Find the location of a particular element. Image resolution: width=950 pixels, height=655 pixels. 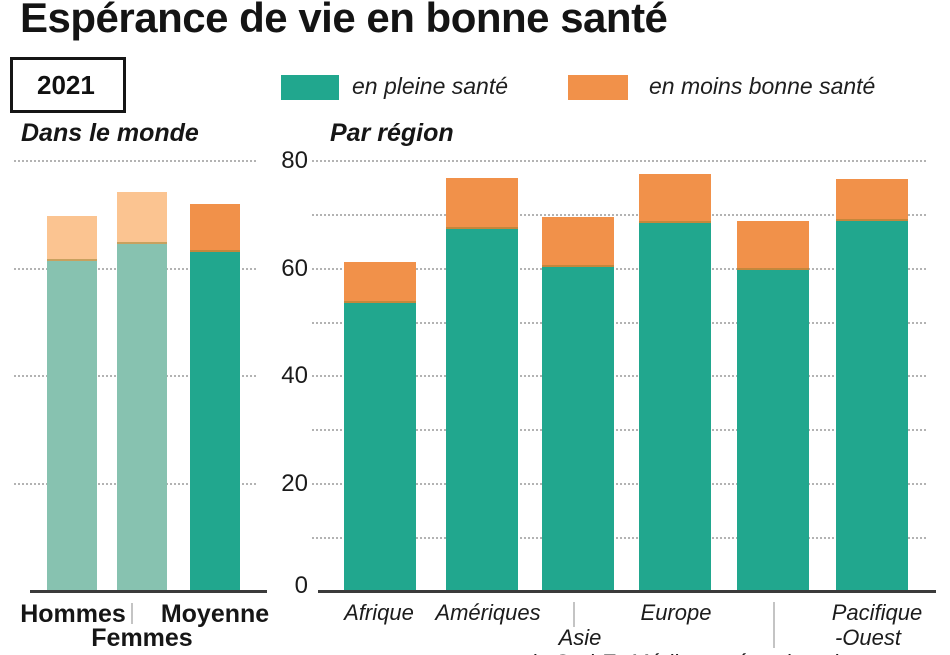

legend-label-less-healthy: en moins bonne santé is located at coordinates (762, 86).